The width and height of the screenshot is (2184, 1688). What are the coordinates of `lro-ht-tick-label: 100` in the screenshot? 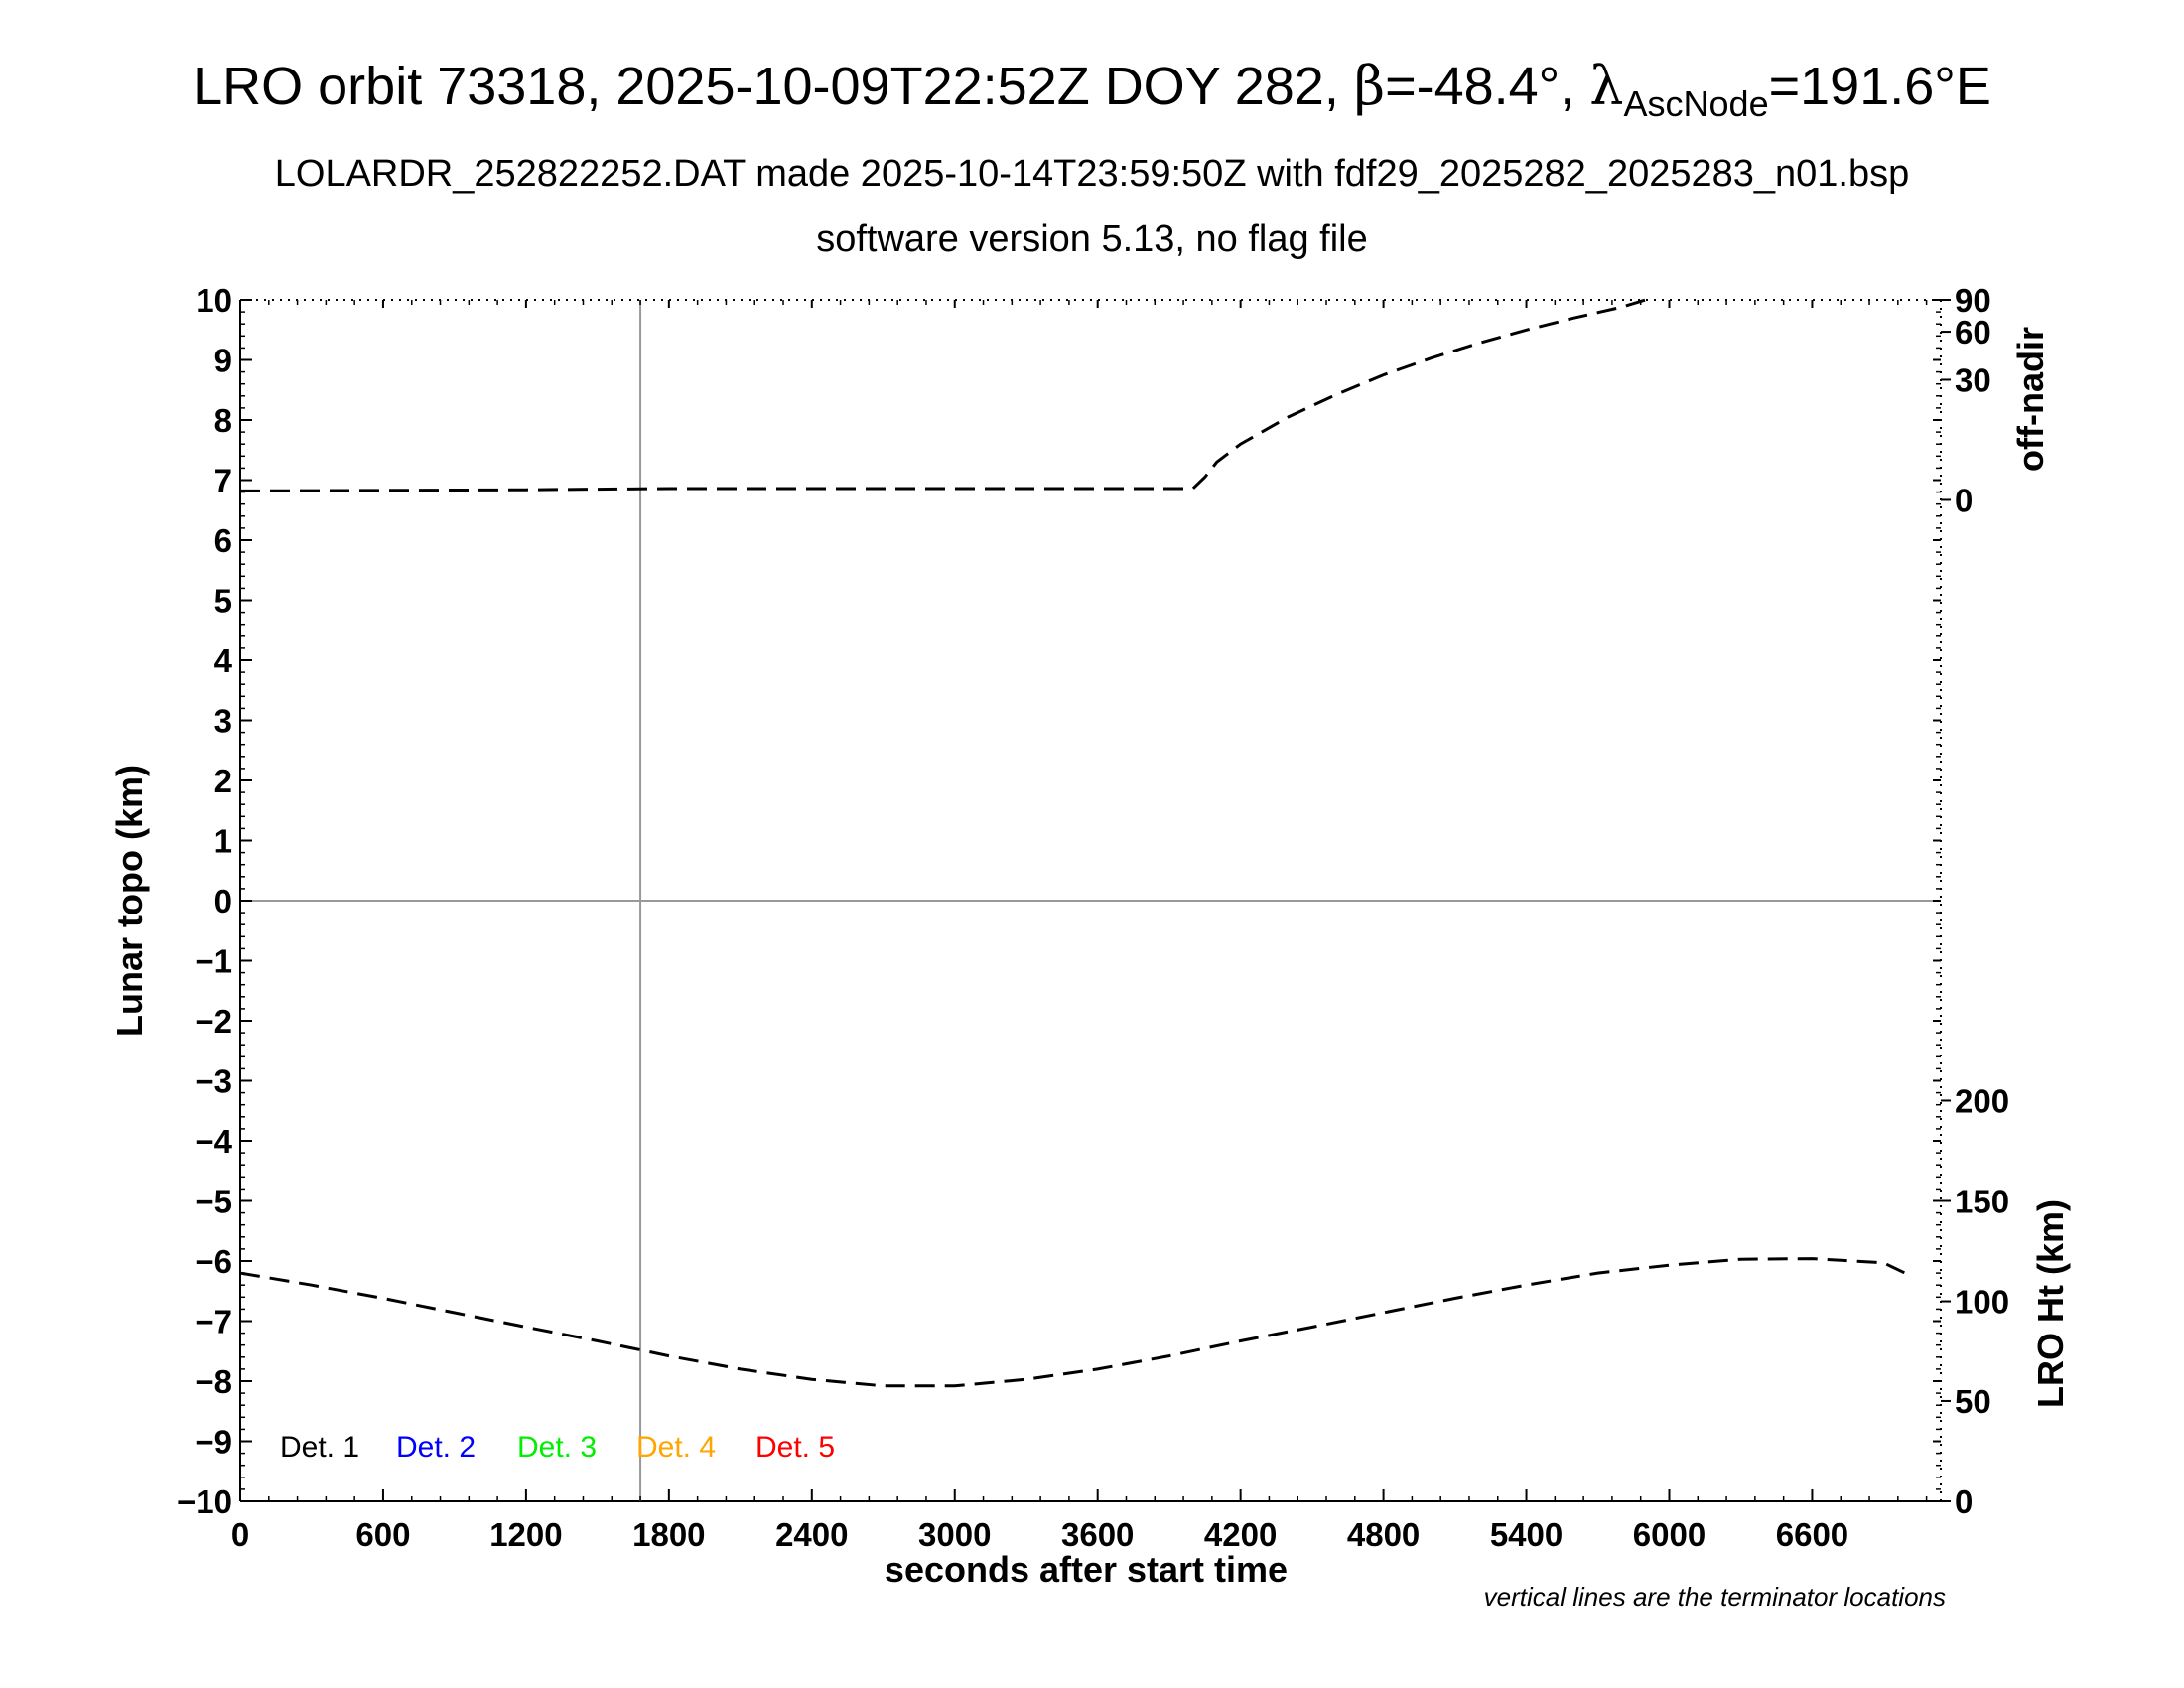 It's located at (1982, 1302).